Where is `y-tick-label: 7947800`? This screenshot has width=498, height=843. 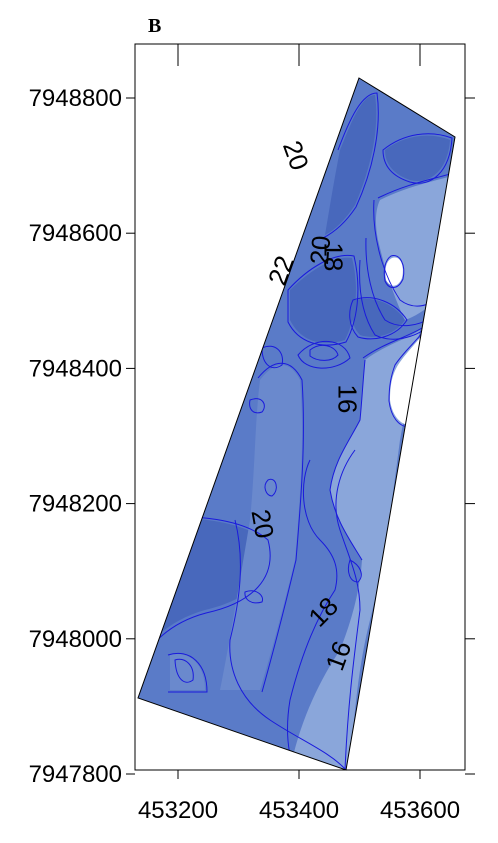 y-tick-label: 7947800 is located at coordinates (75, 774).